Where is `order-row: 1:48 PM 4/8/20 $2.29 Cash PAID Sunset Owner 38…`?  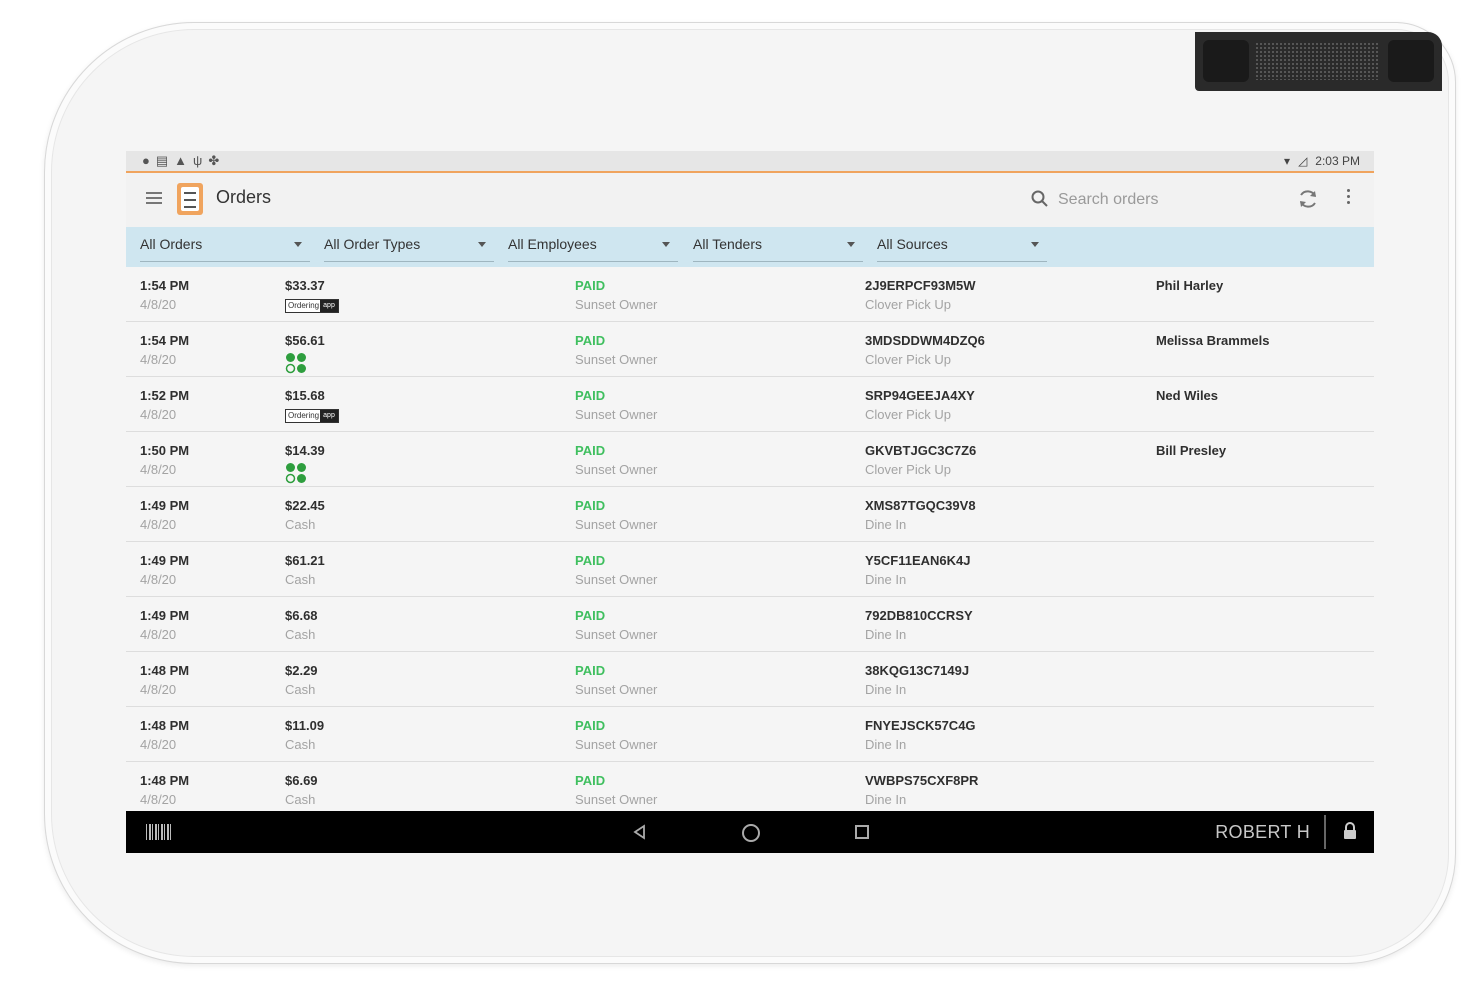
order-row: 1:48 PM 4/8/20 $2.29 Cash PAID Sunset Owner 38… is located at coordinates (750, 679).